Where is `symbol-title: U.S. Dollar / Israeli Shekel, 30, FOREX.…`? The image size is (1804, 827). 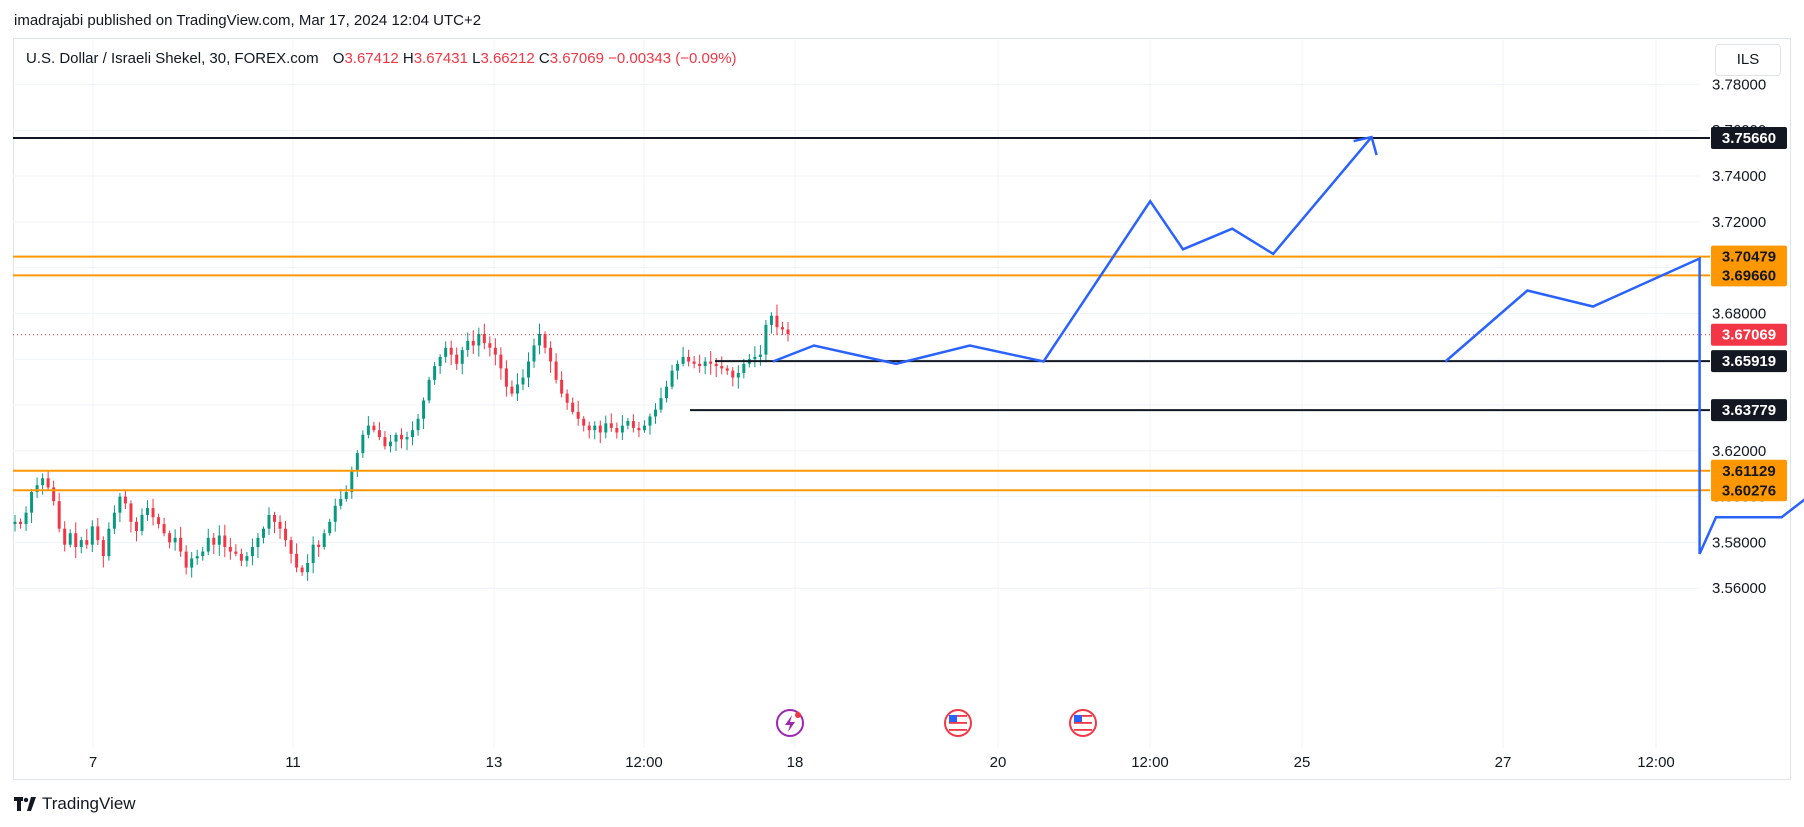
symbol-title: U.S. Dollar / Israeli Shekel, 30, FOREX.… is located at coordinates (172, 58).